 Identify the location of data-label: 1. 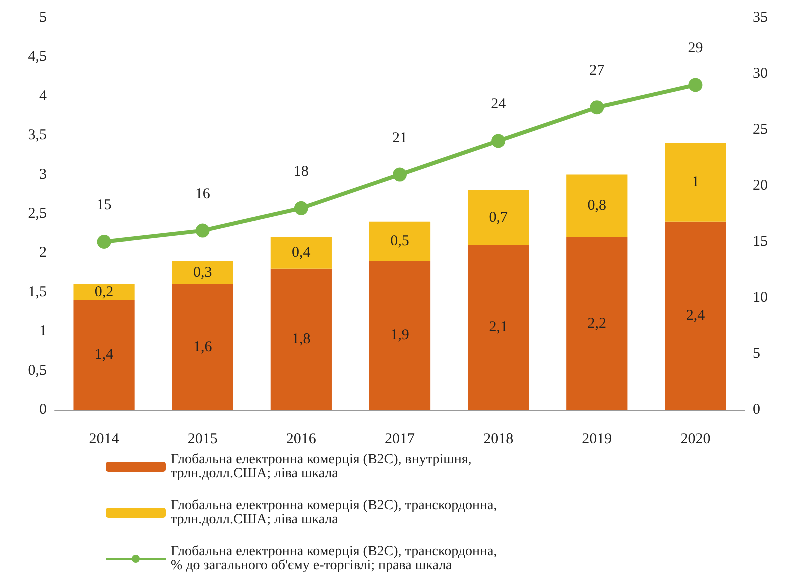
(696, 182).